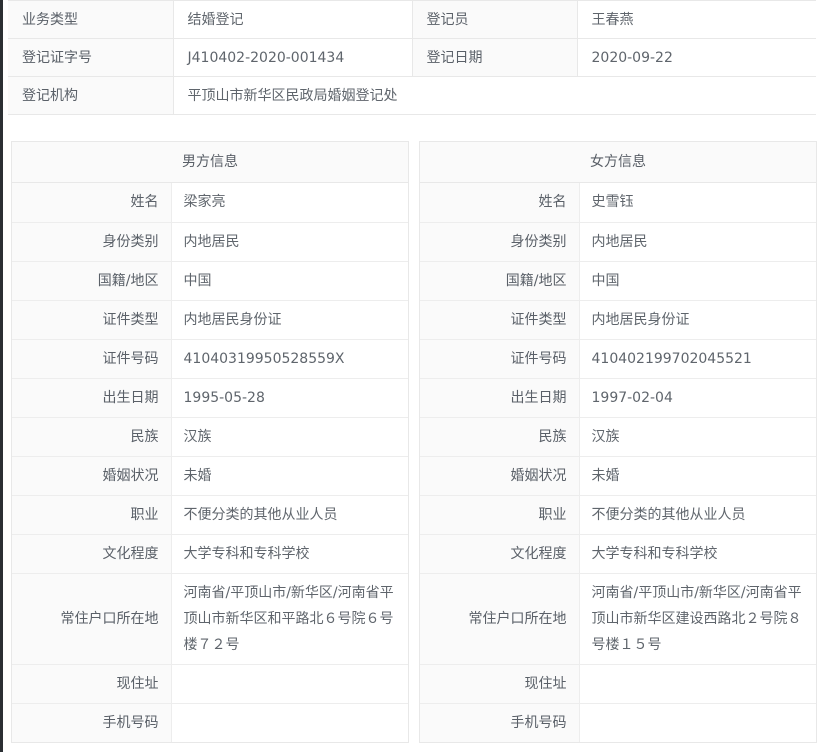  I want to click on female-value-household-address: 河南省/平顶山市/新华区/河南省平顶山市新华区建设西路北２号院８号楼１５号, so click(697, 619).